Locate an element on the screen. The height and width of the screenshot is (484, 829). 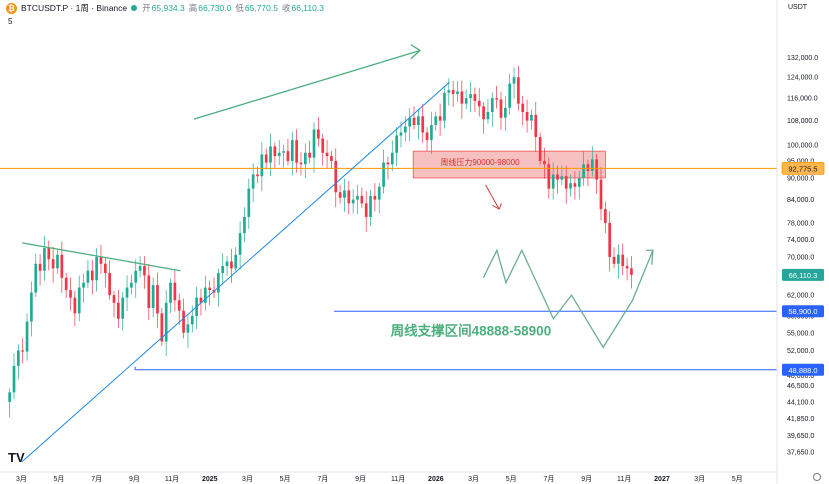
current-price-badge-bg is located at coordinates (803, 274).